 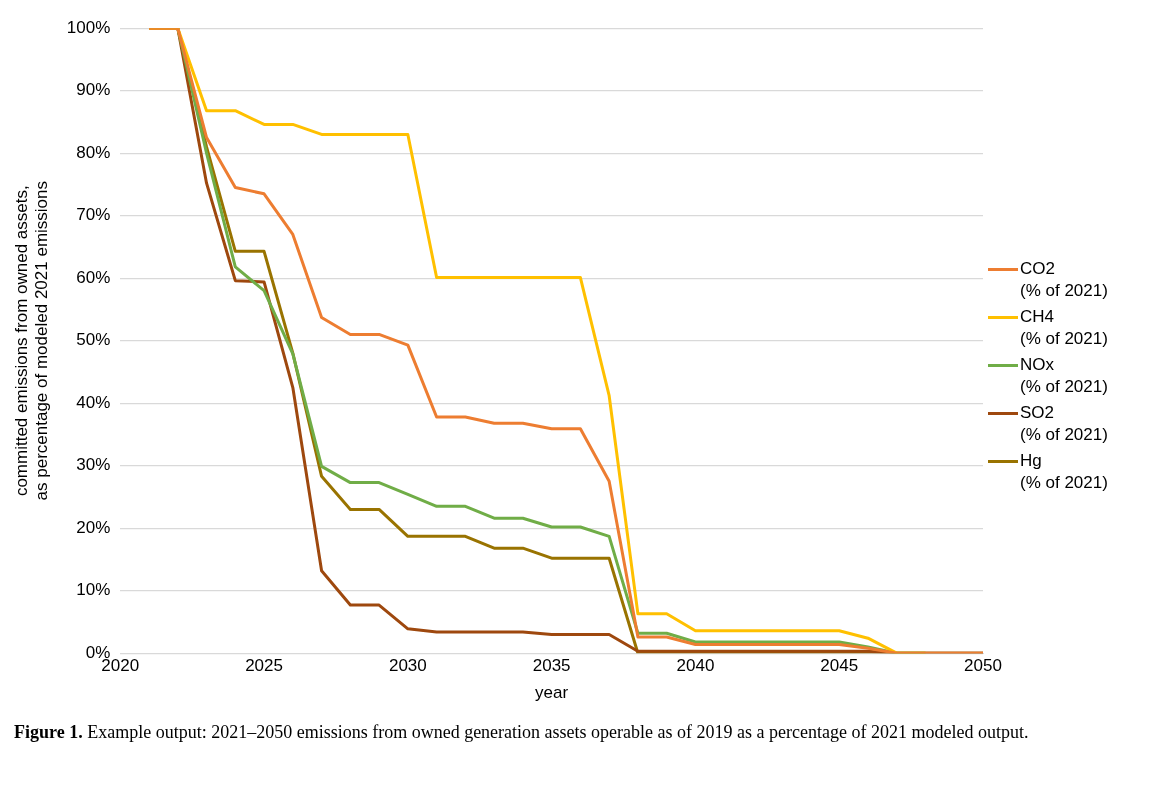 What do you see at coordinates (558, 732) in the screenshot?
I see `text: Example output: 2021–2050 emissions from owned generation assets operable as of 2019 as a percentage of 2021 modeled output.` at bounding box center [558, 732].